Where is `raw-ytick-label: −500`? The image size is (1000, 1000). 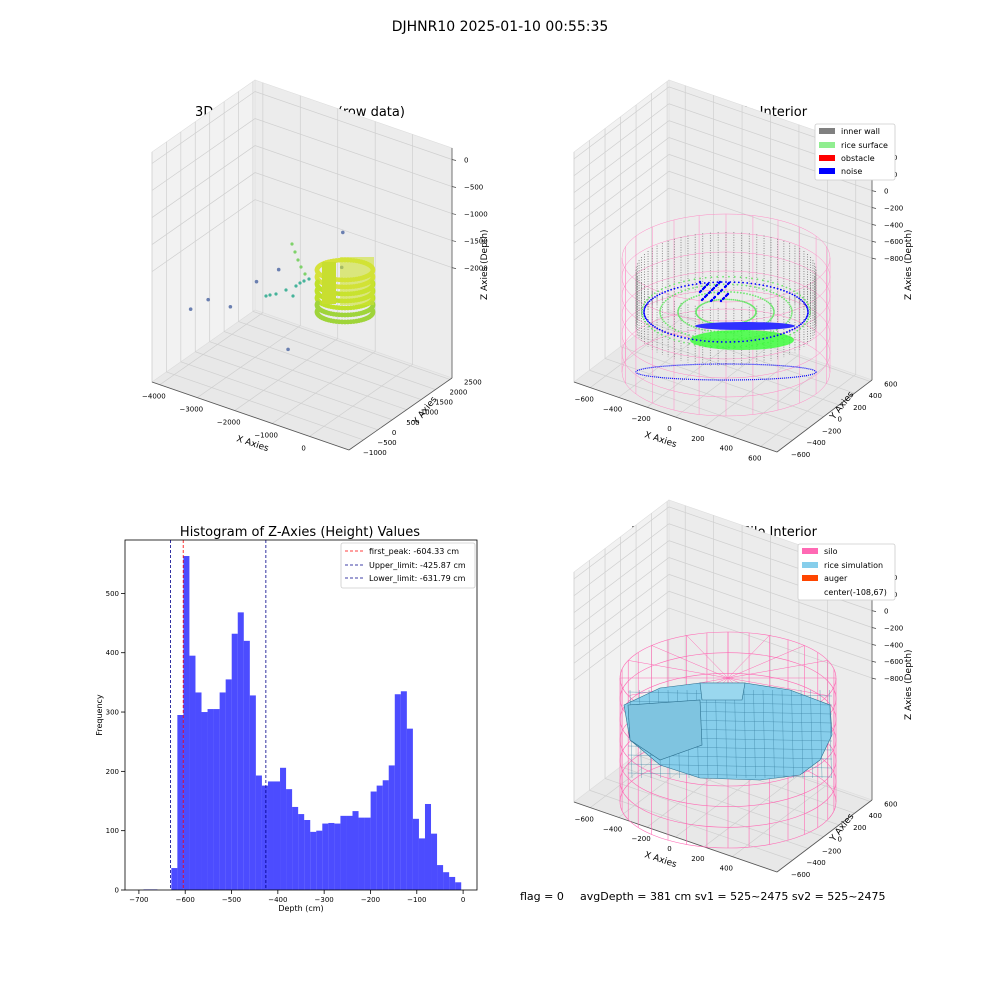
raw-ytick-label: −500 is located at coordinates (386, 443).